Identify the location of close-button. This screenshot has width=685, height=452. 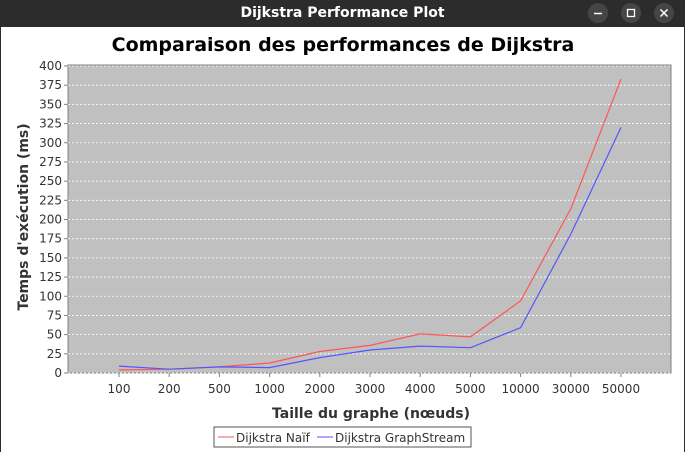
(664, 13).